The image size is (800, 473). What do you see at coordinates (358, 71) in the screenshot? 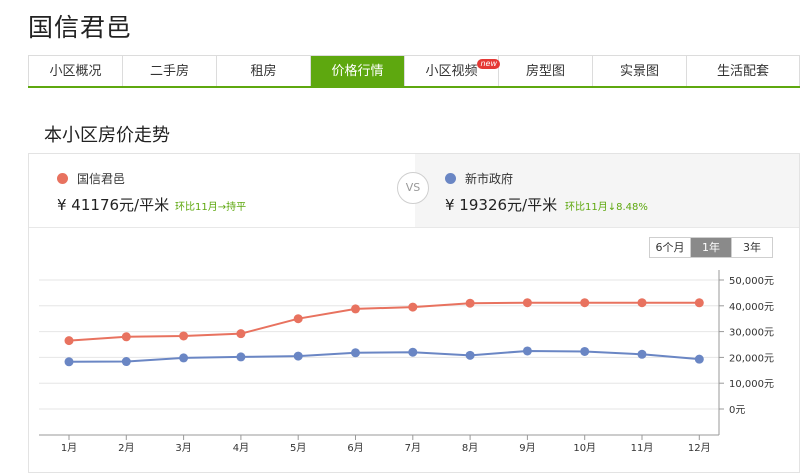
I see `tab-price-trend: 价格行情` at bounding box center [358, 71].